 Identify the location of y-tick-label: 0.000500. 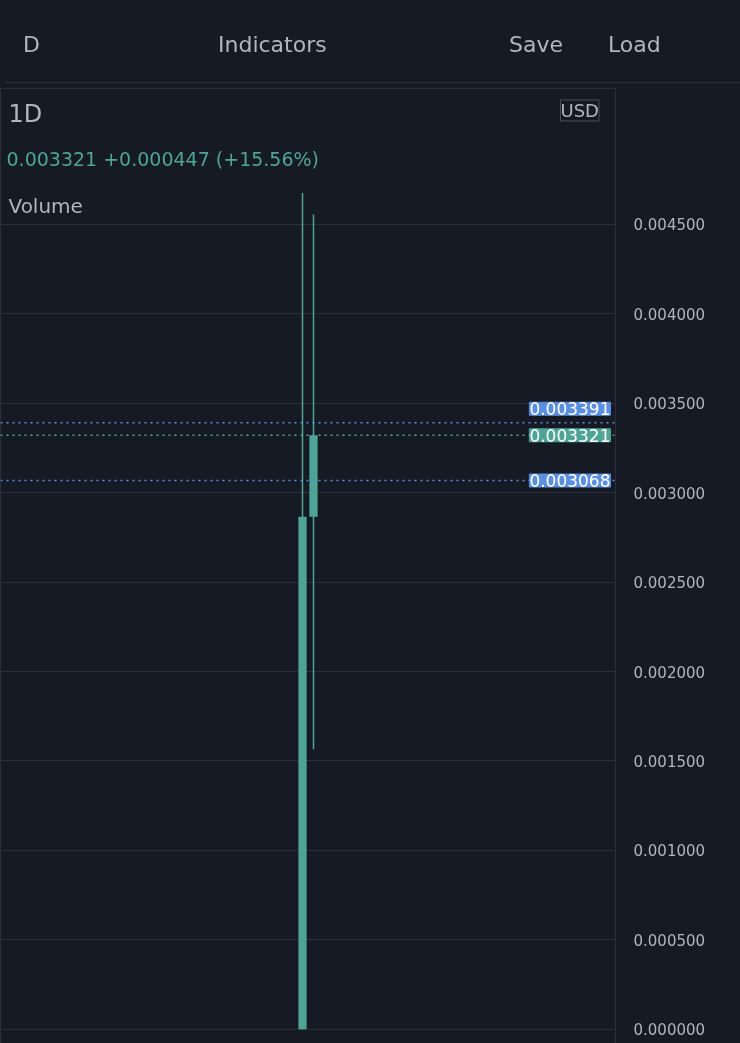
(669, 940).